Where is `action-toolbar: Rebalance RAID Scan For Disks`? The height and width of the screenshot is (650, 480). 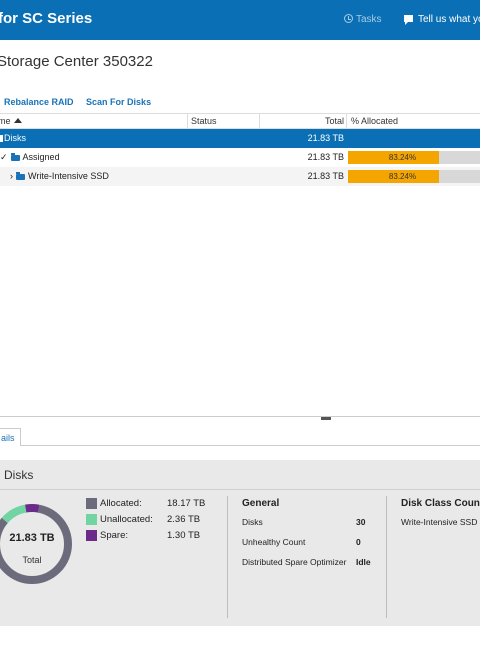
action-toolbar: Rebalance RAID Scan For Disks is located at coordinates (82, 102).